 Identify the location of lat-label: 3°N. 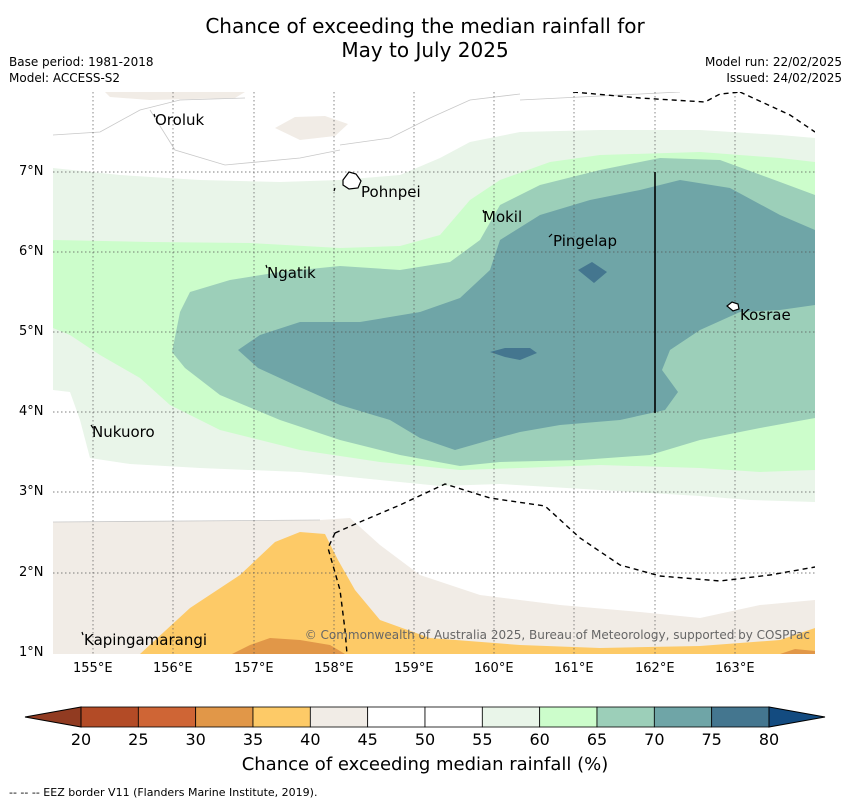
(31, 491).